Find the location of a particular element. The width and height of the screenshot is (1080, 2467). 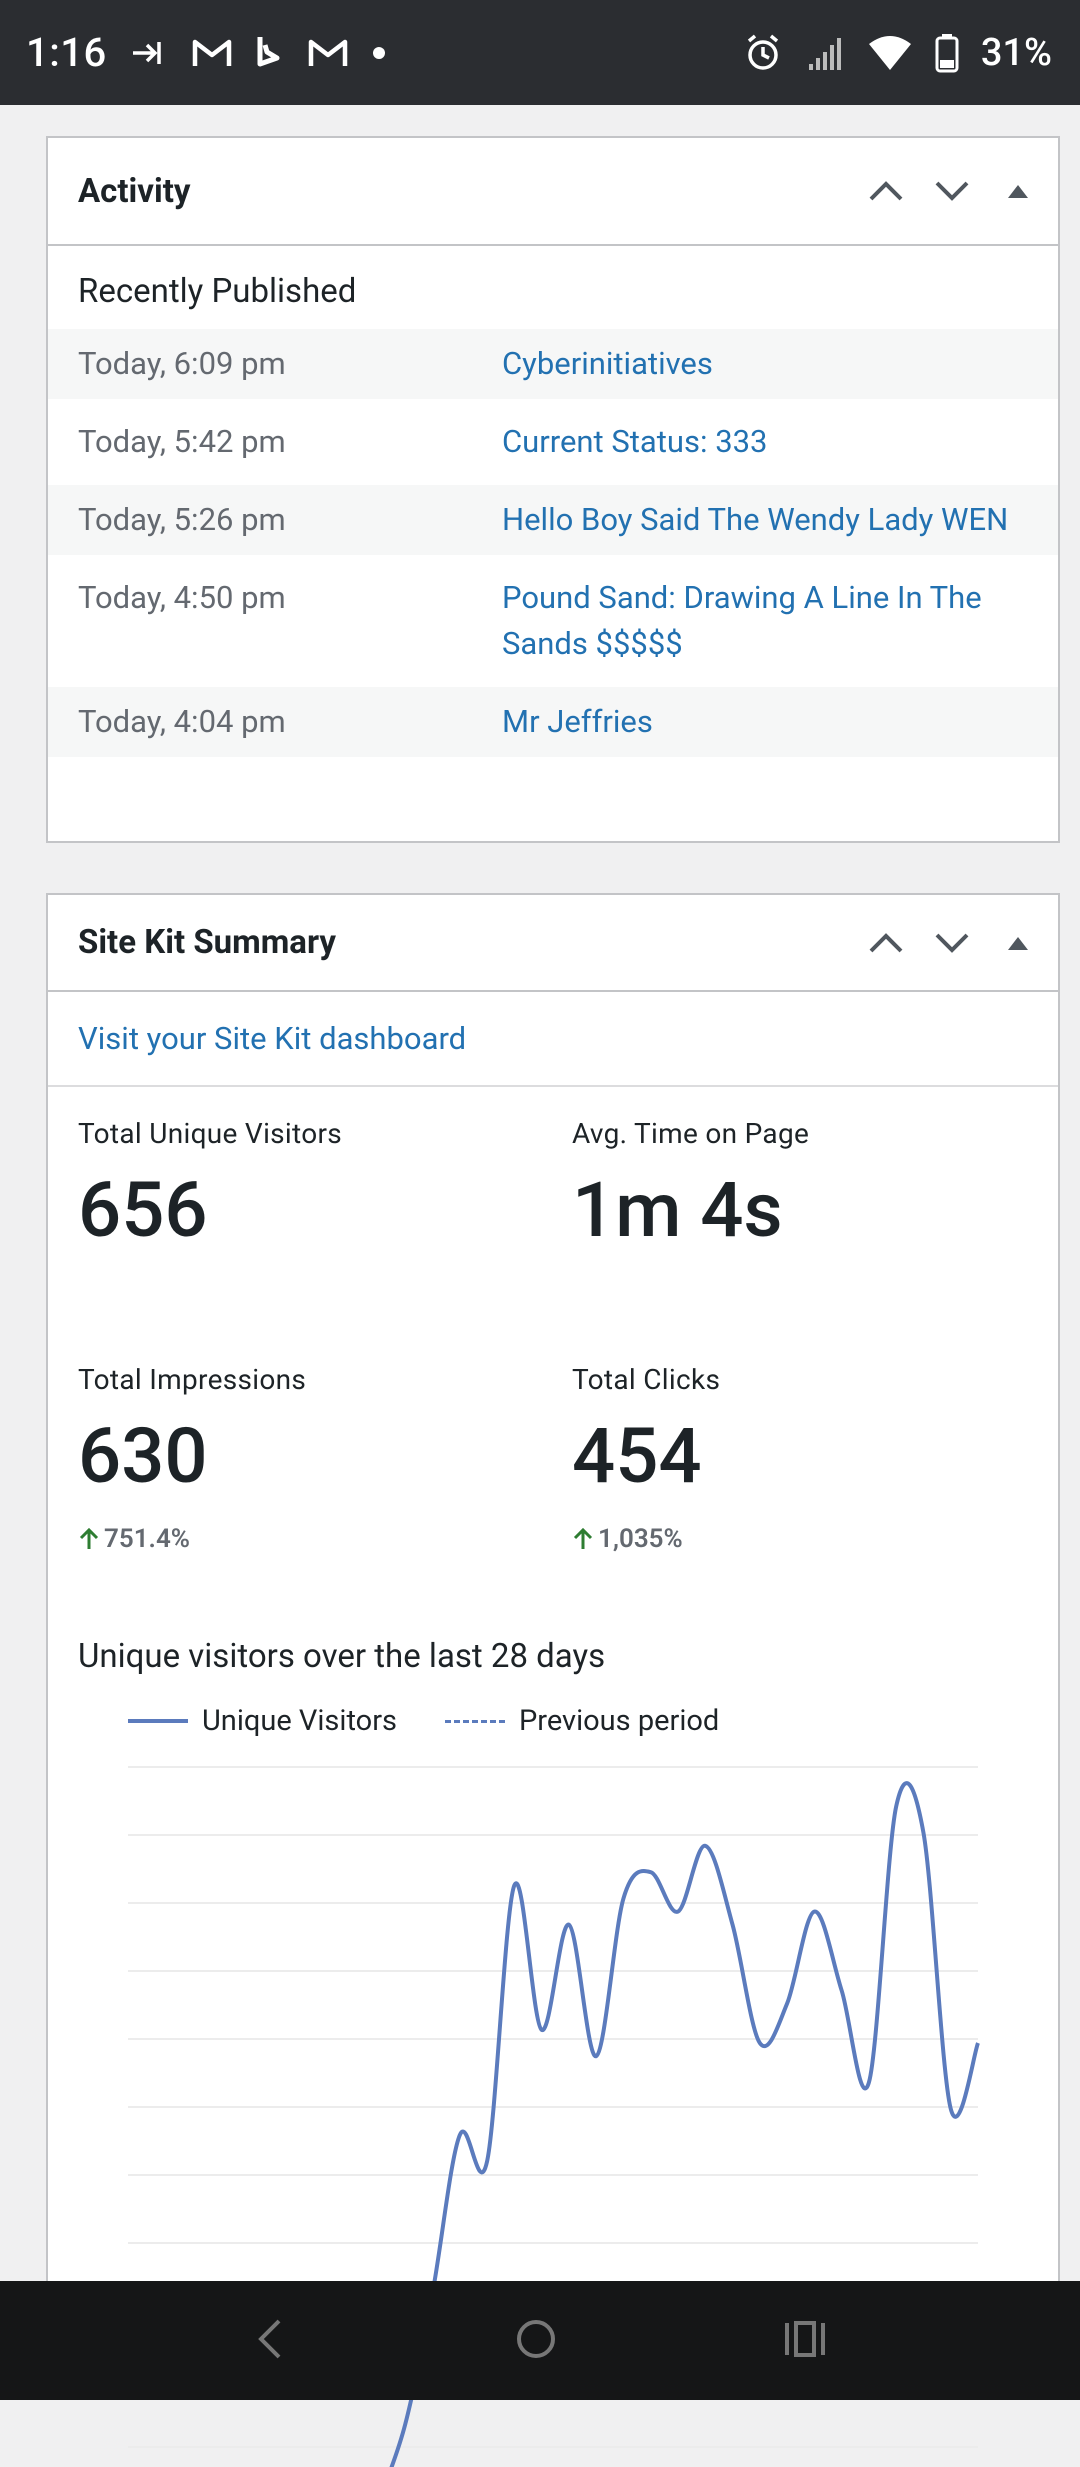

legend-label-previous: Previous period is located at coordinates (619, 1721).